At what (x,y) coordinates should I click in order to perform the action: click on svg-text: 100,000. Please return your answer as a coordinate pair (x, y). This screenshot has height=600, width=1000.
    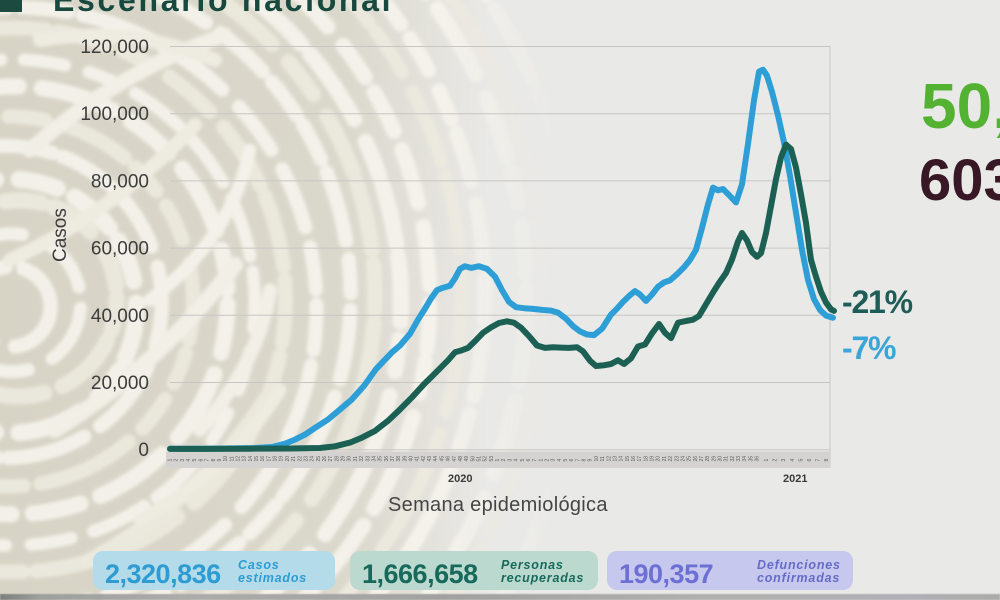
    Looking at the image, I should click on (114, 114).